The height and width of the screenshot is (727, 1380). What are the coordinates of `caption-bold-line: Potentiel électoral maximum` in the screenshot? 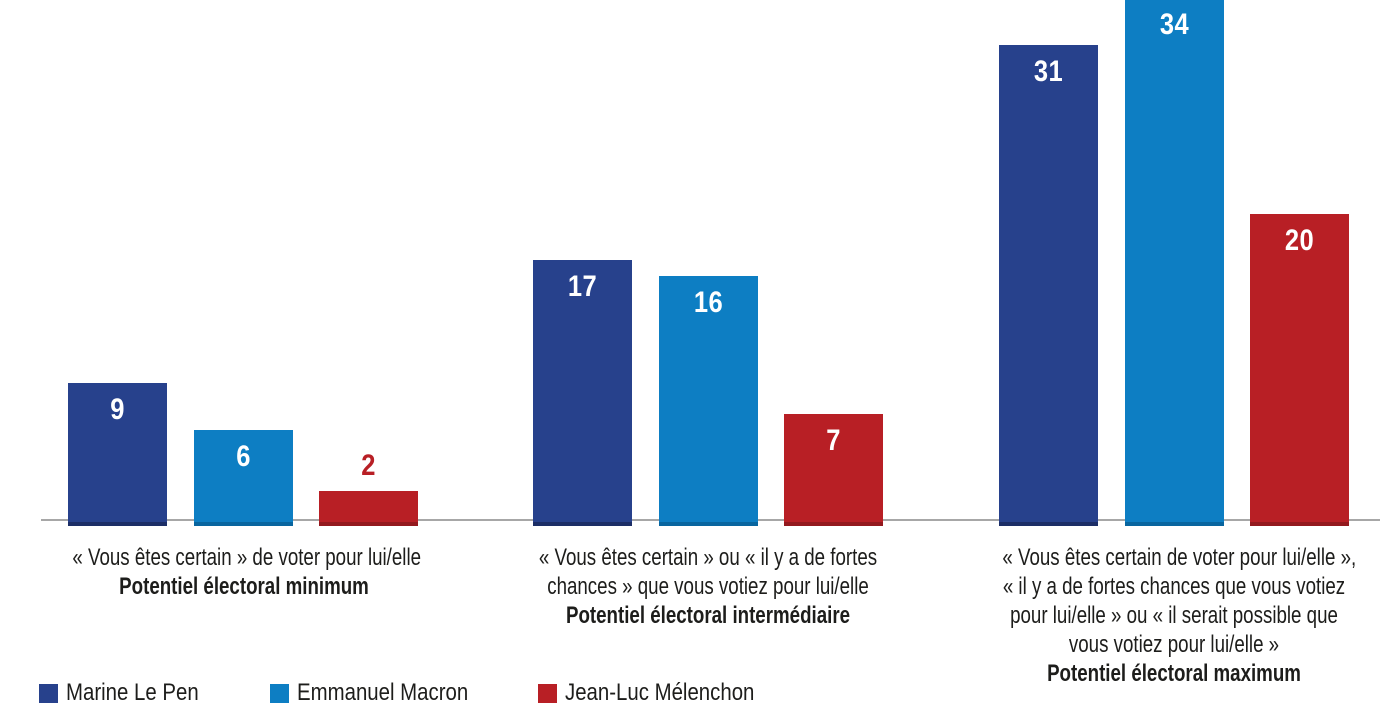 It's located at (1174, 673).